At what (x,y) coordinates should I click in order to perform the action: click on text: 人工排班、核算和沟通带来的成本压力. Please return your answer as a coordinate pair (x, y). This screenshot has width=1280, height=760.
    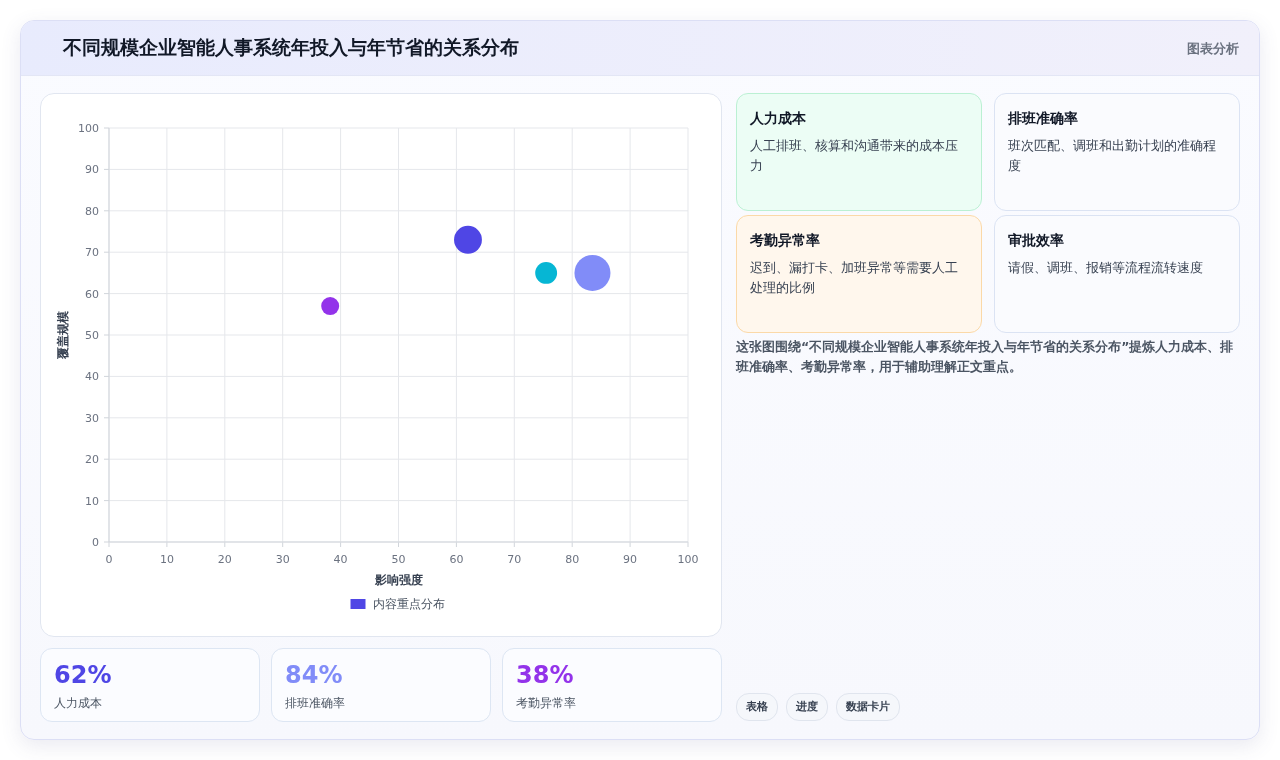
    Looking at the image, I should click on (854, 156).